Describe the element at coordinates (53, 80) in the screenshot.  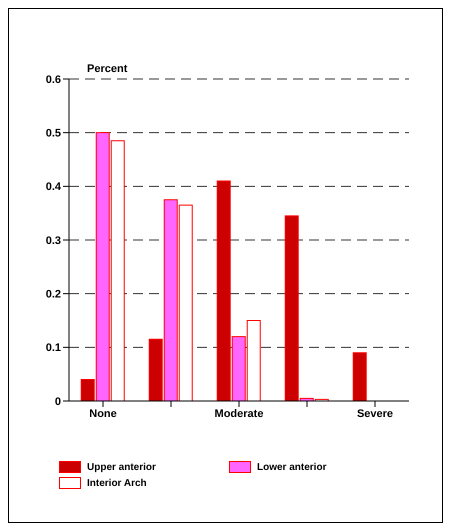
I see `y-tick-label: 0.6` at that location.